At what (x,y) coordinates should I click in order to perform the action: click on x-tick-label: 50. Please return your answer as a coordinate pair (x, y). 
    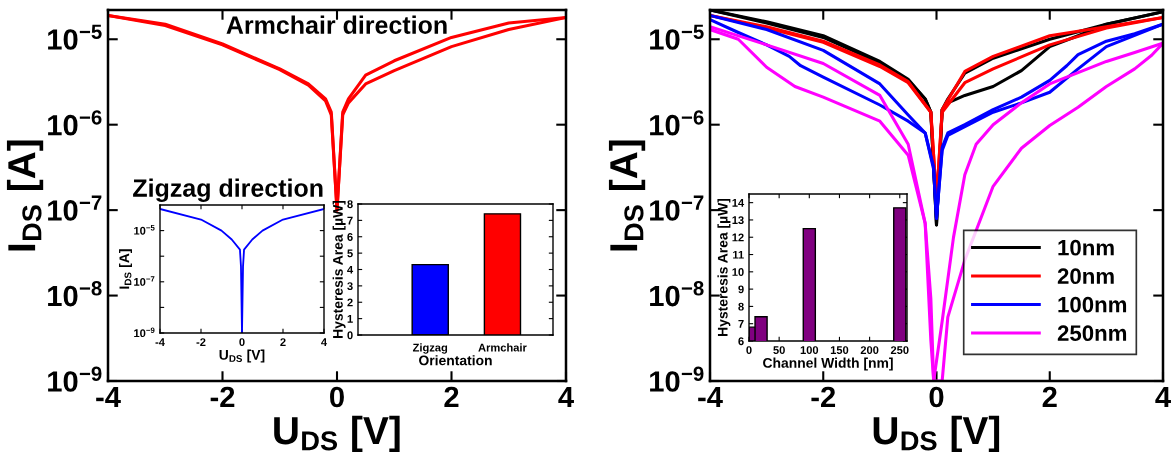
    Looking at the image, I should click on (779, 350).